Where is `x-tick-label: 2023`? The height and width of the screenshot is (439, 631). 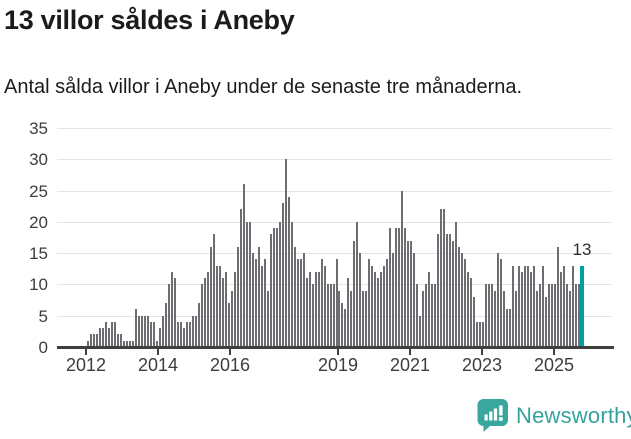
x-tick-label: 2023 is located at coordinates (482, 365).